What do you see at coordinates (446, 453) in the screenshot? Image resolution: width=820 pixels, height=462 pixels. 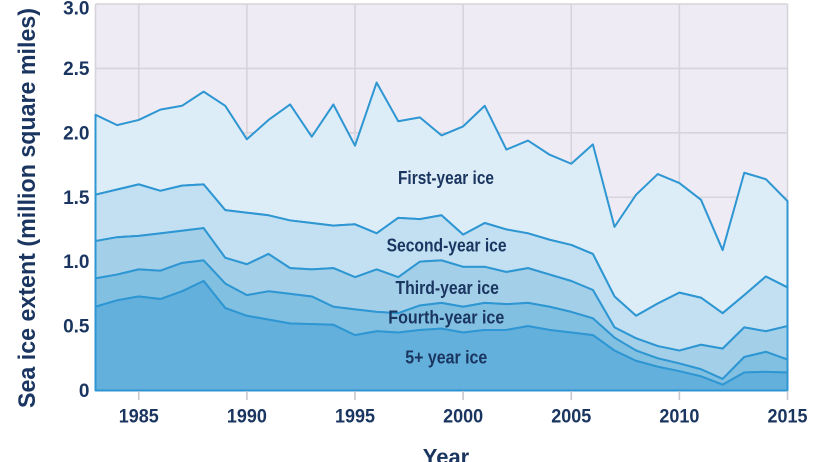 I see `svg-text: Year` at bounding box center [446, 453].